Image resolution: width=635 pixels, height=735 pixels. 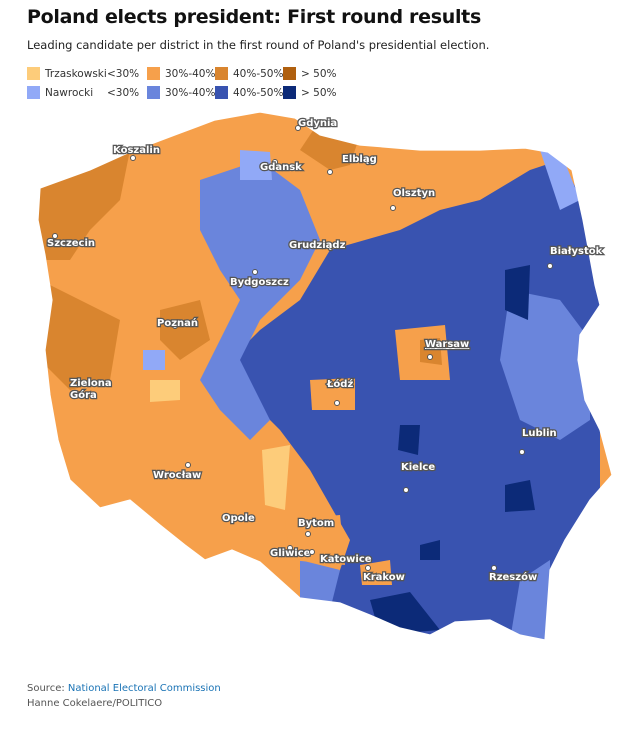 I want to click on city-label: Góra, so click(x=83, y=395).